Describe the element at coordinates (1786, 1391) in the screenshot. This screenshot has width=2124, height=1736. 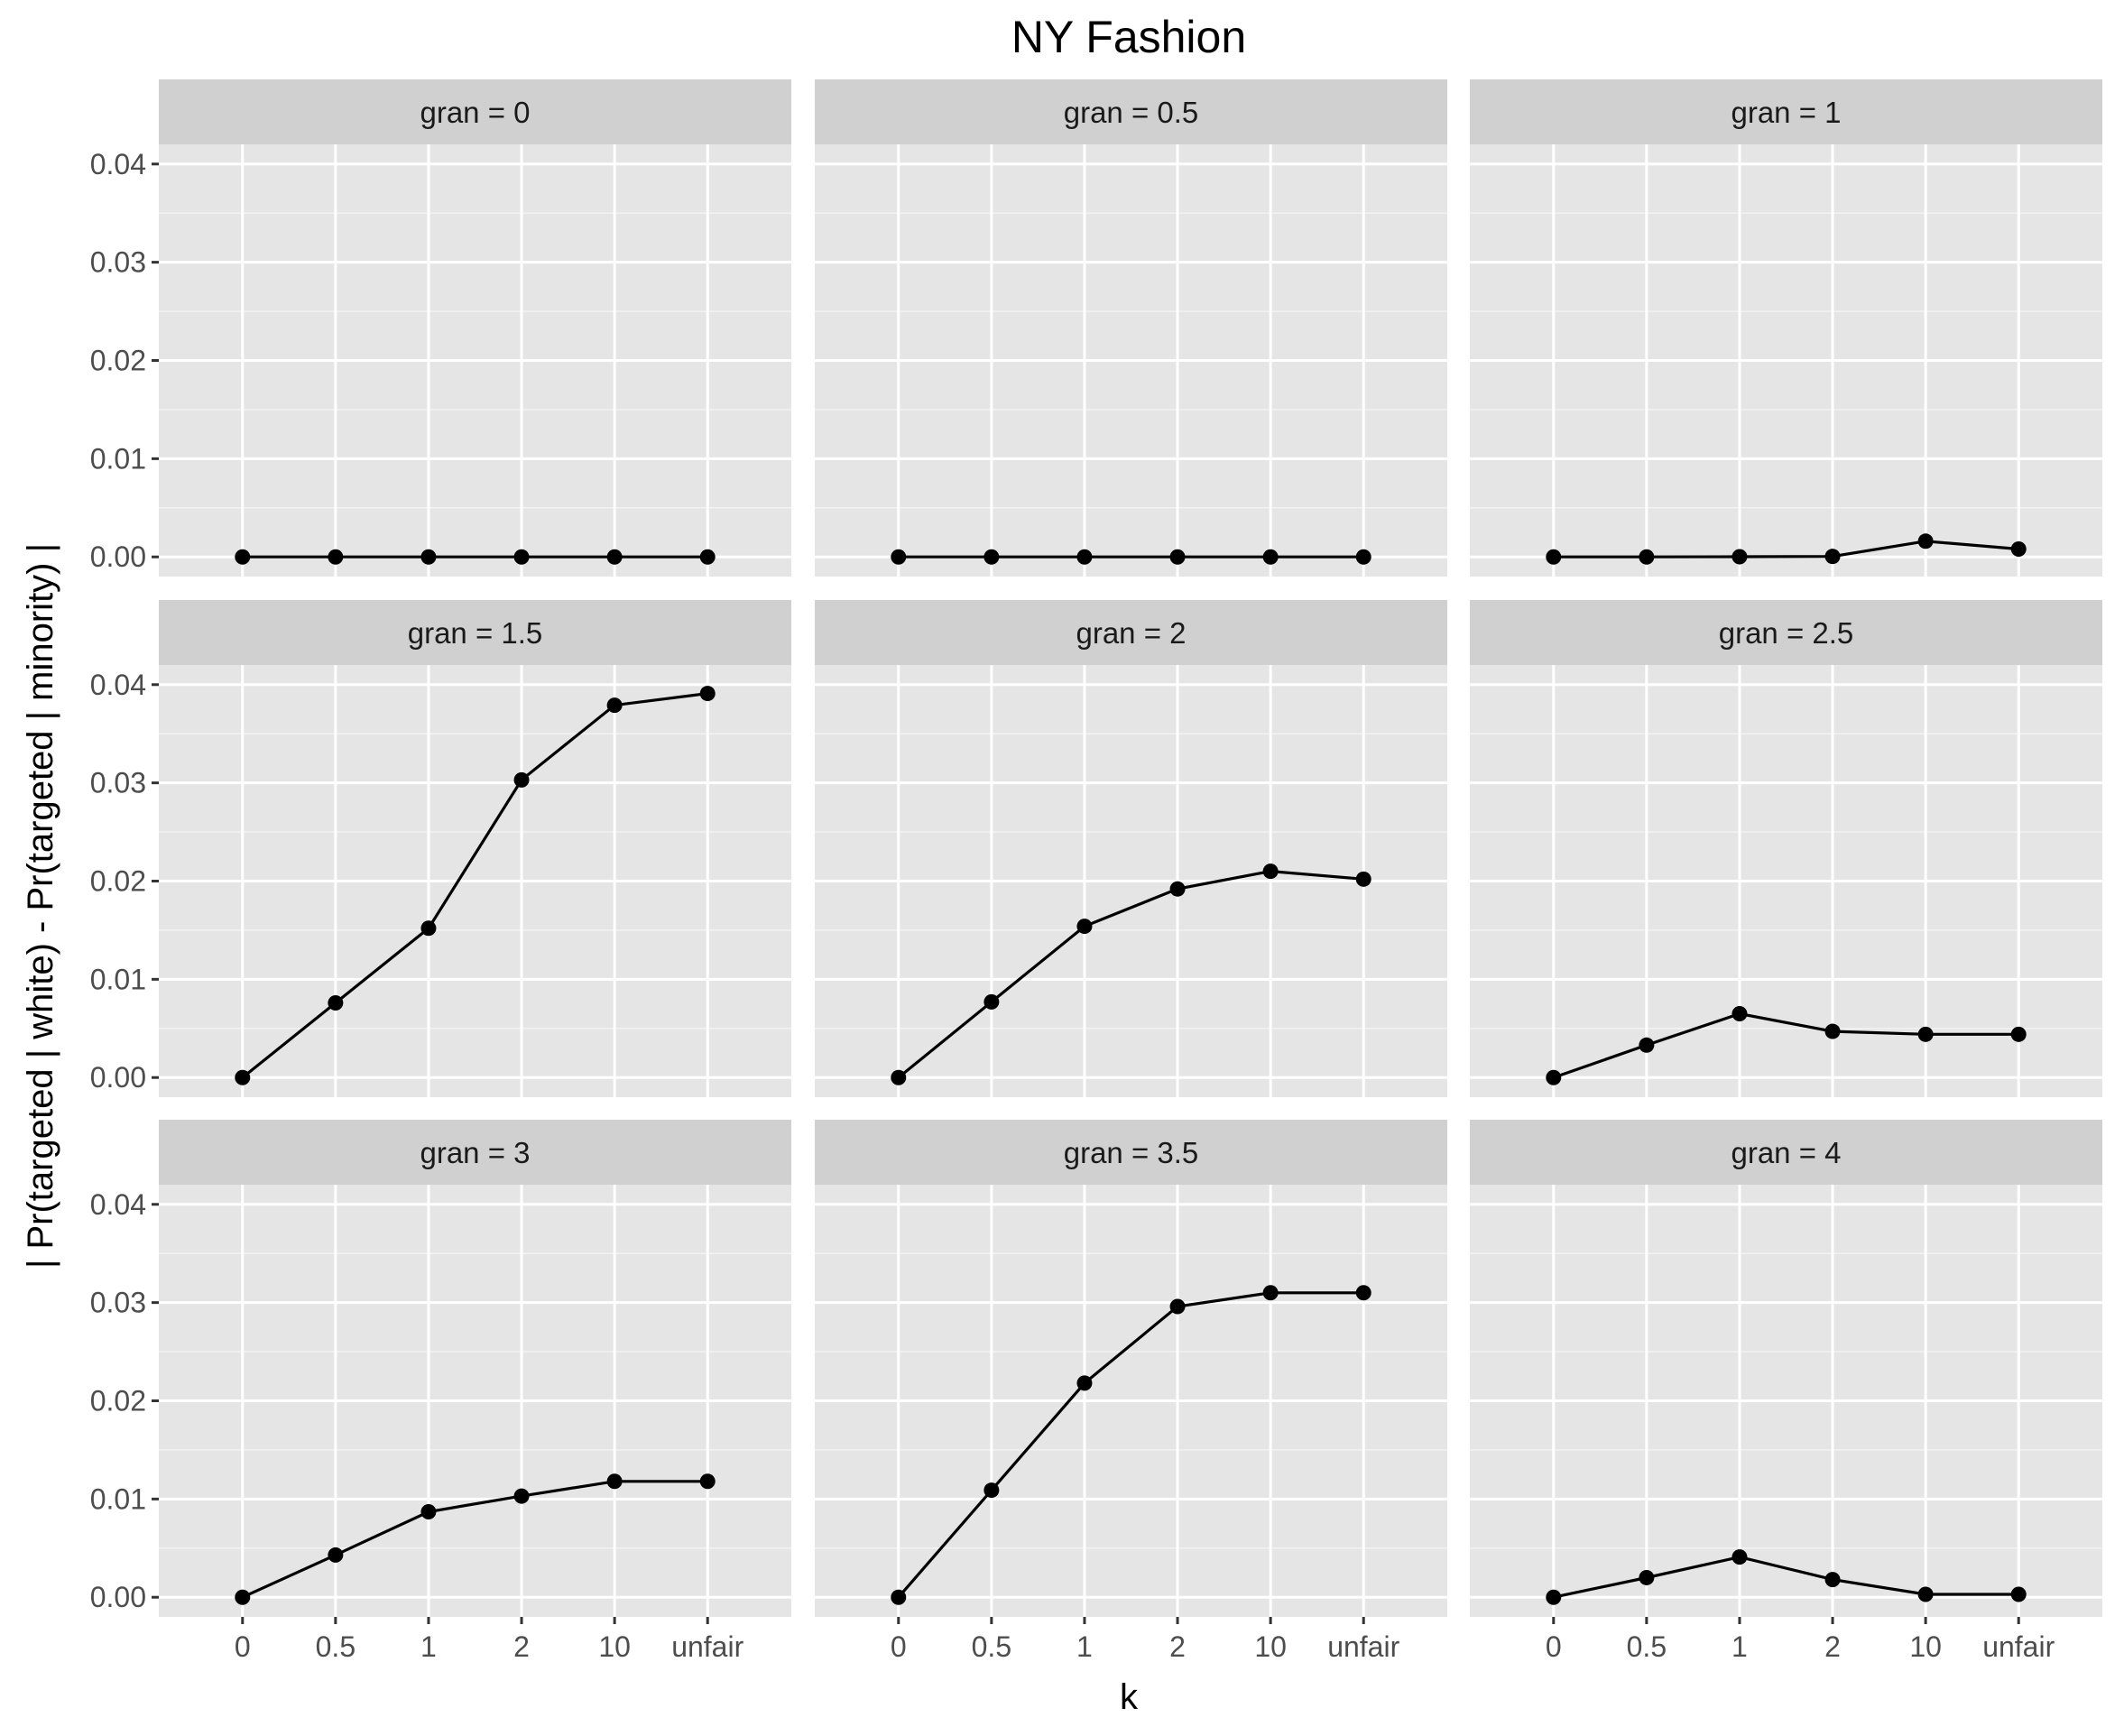
I see `facet-panel: gran = 4 0 0.5 1 2 10 unfair` at that location.